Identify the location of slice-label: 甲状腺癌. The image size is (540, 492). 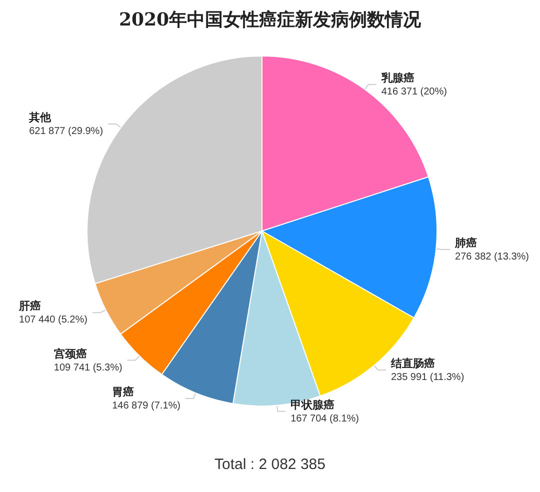
(312, 405).